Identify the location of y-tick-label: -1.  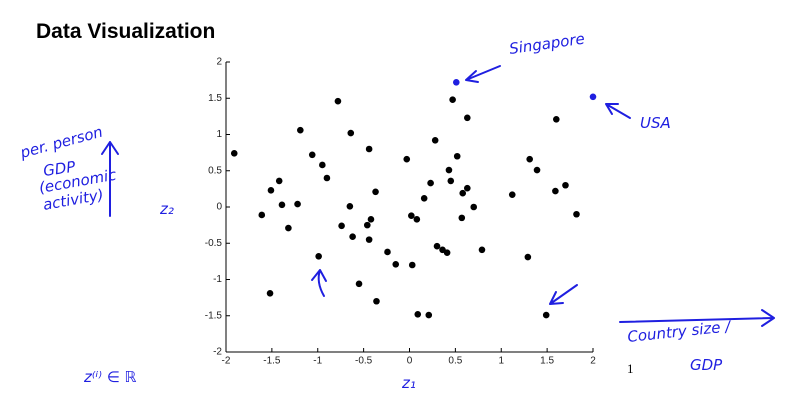
(217, 279).